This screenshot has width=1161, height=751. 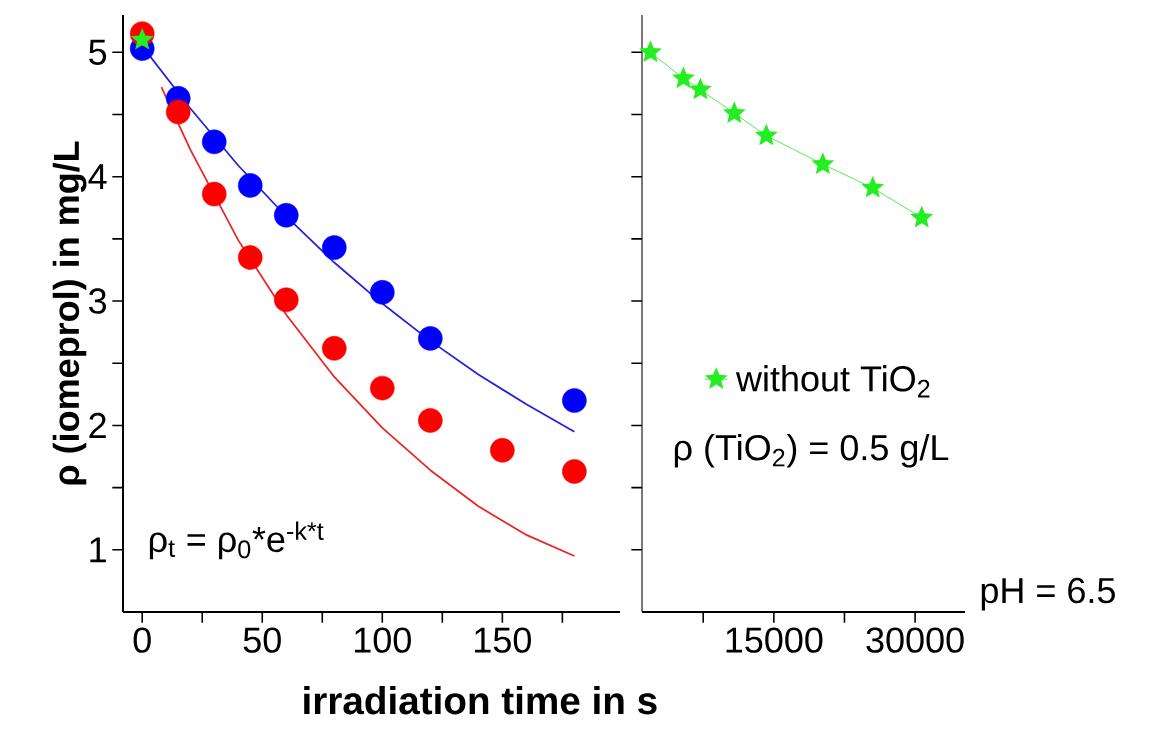 What do you see at coordinates (1048, 594) in the screenshot?
I see `text: pH = 6.5` at bounding box center [1048, 594].